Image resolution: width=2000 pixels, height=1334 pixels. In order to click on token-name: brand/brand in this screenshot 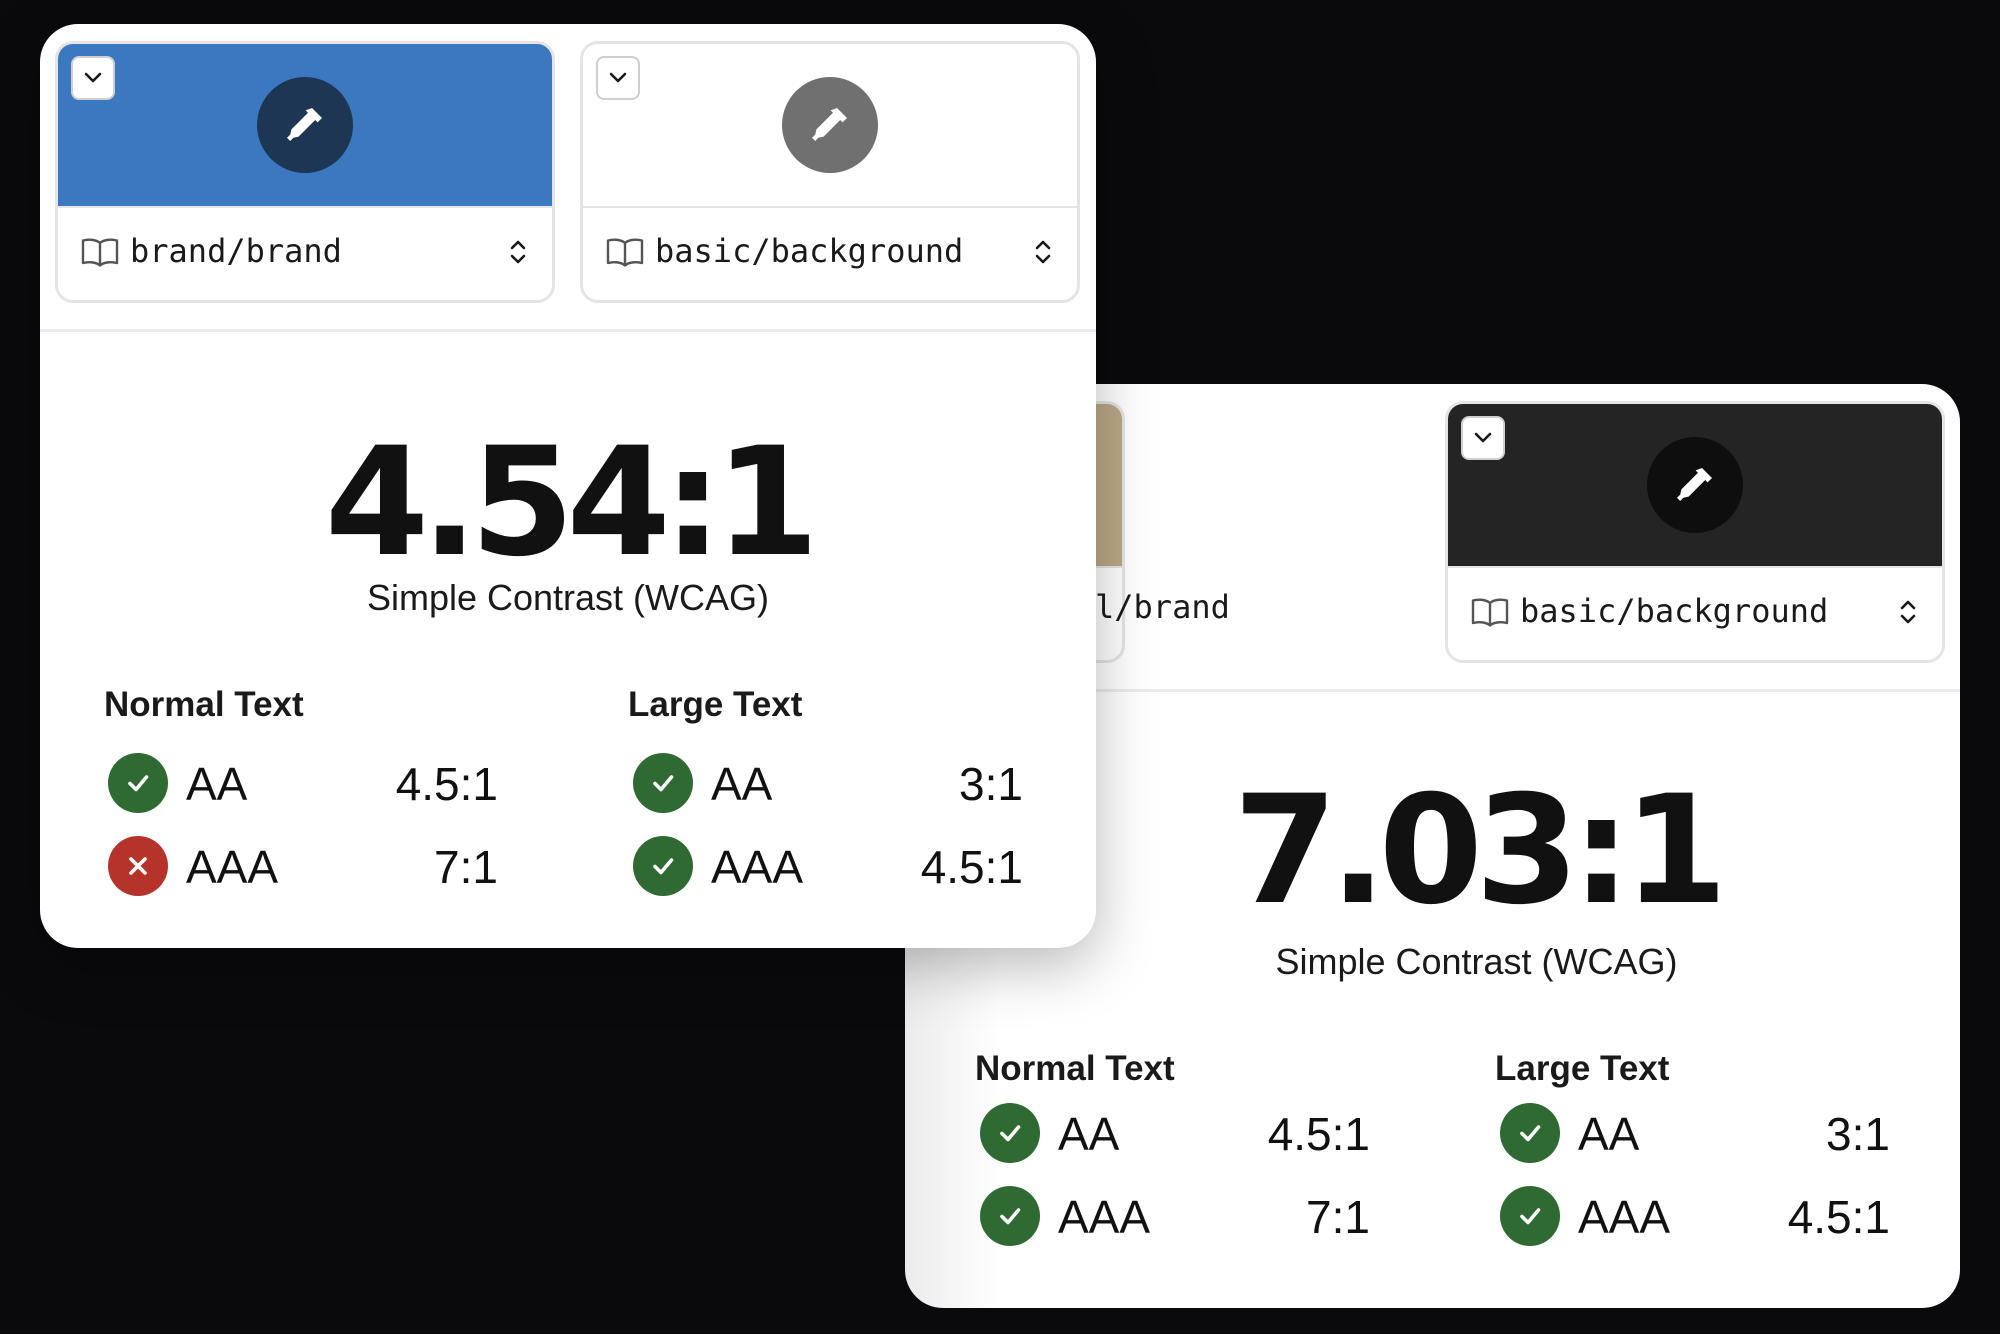, I will do `click(236, 251)`.